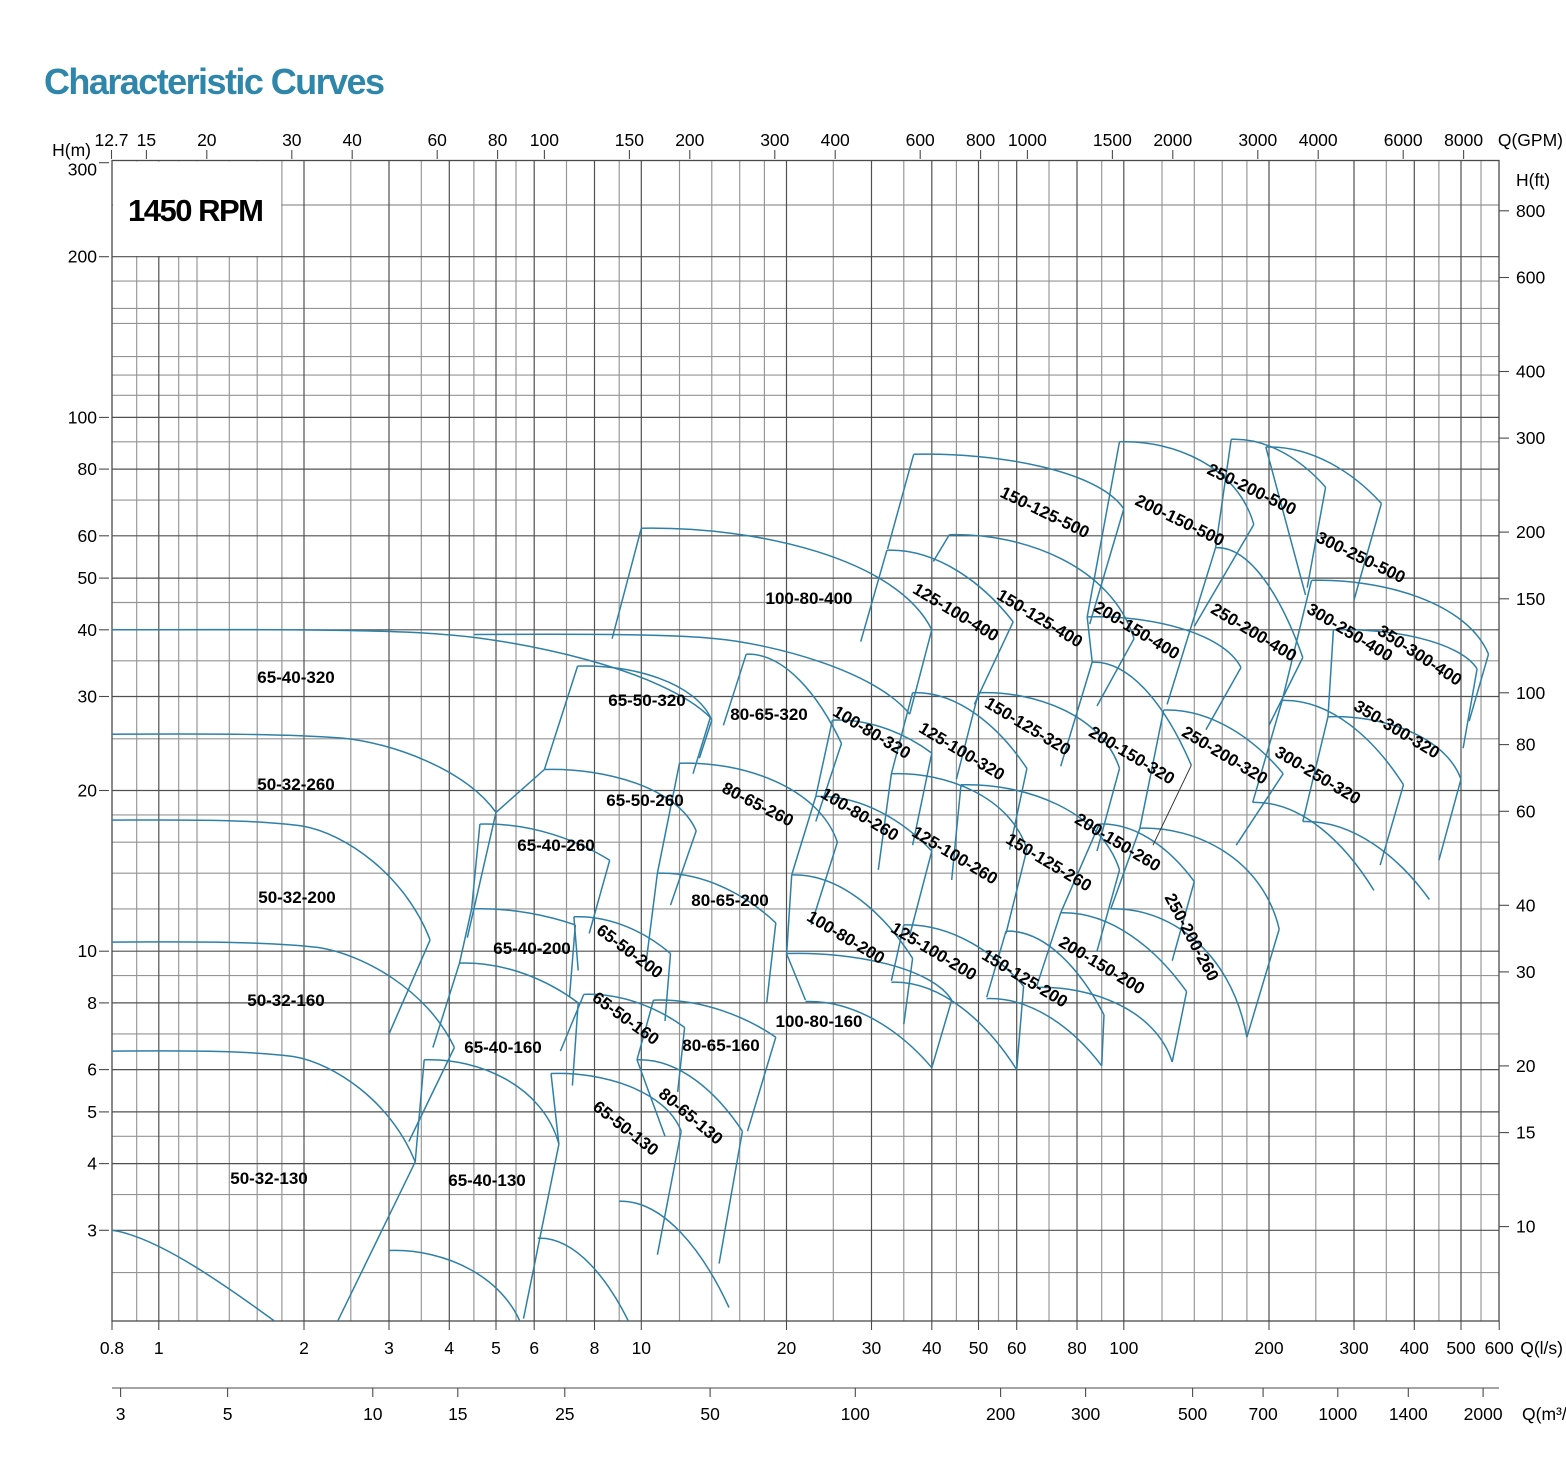 This screenshot has height=1481, width=1566. I want to click on svg-text: 1, so click(159, 1348).